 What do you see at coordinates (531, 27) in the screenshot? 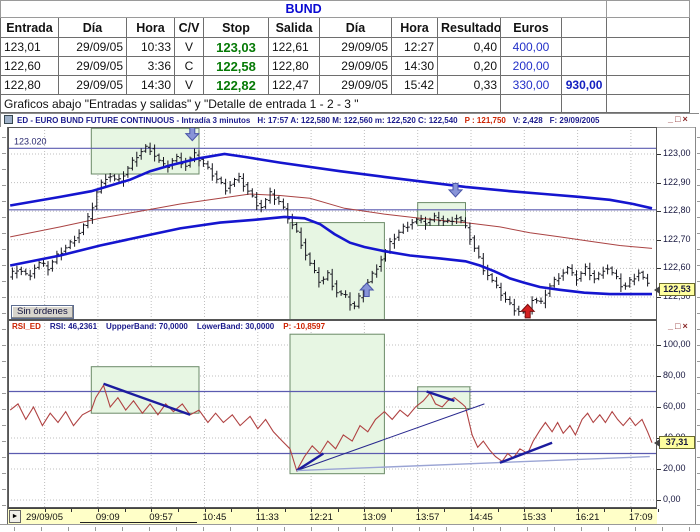
I see `column-header: Euros` at bounding box center [531, 27].